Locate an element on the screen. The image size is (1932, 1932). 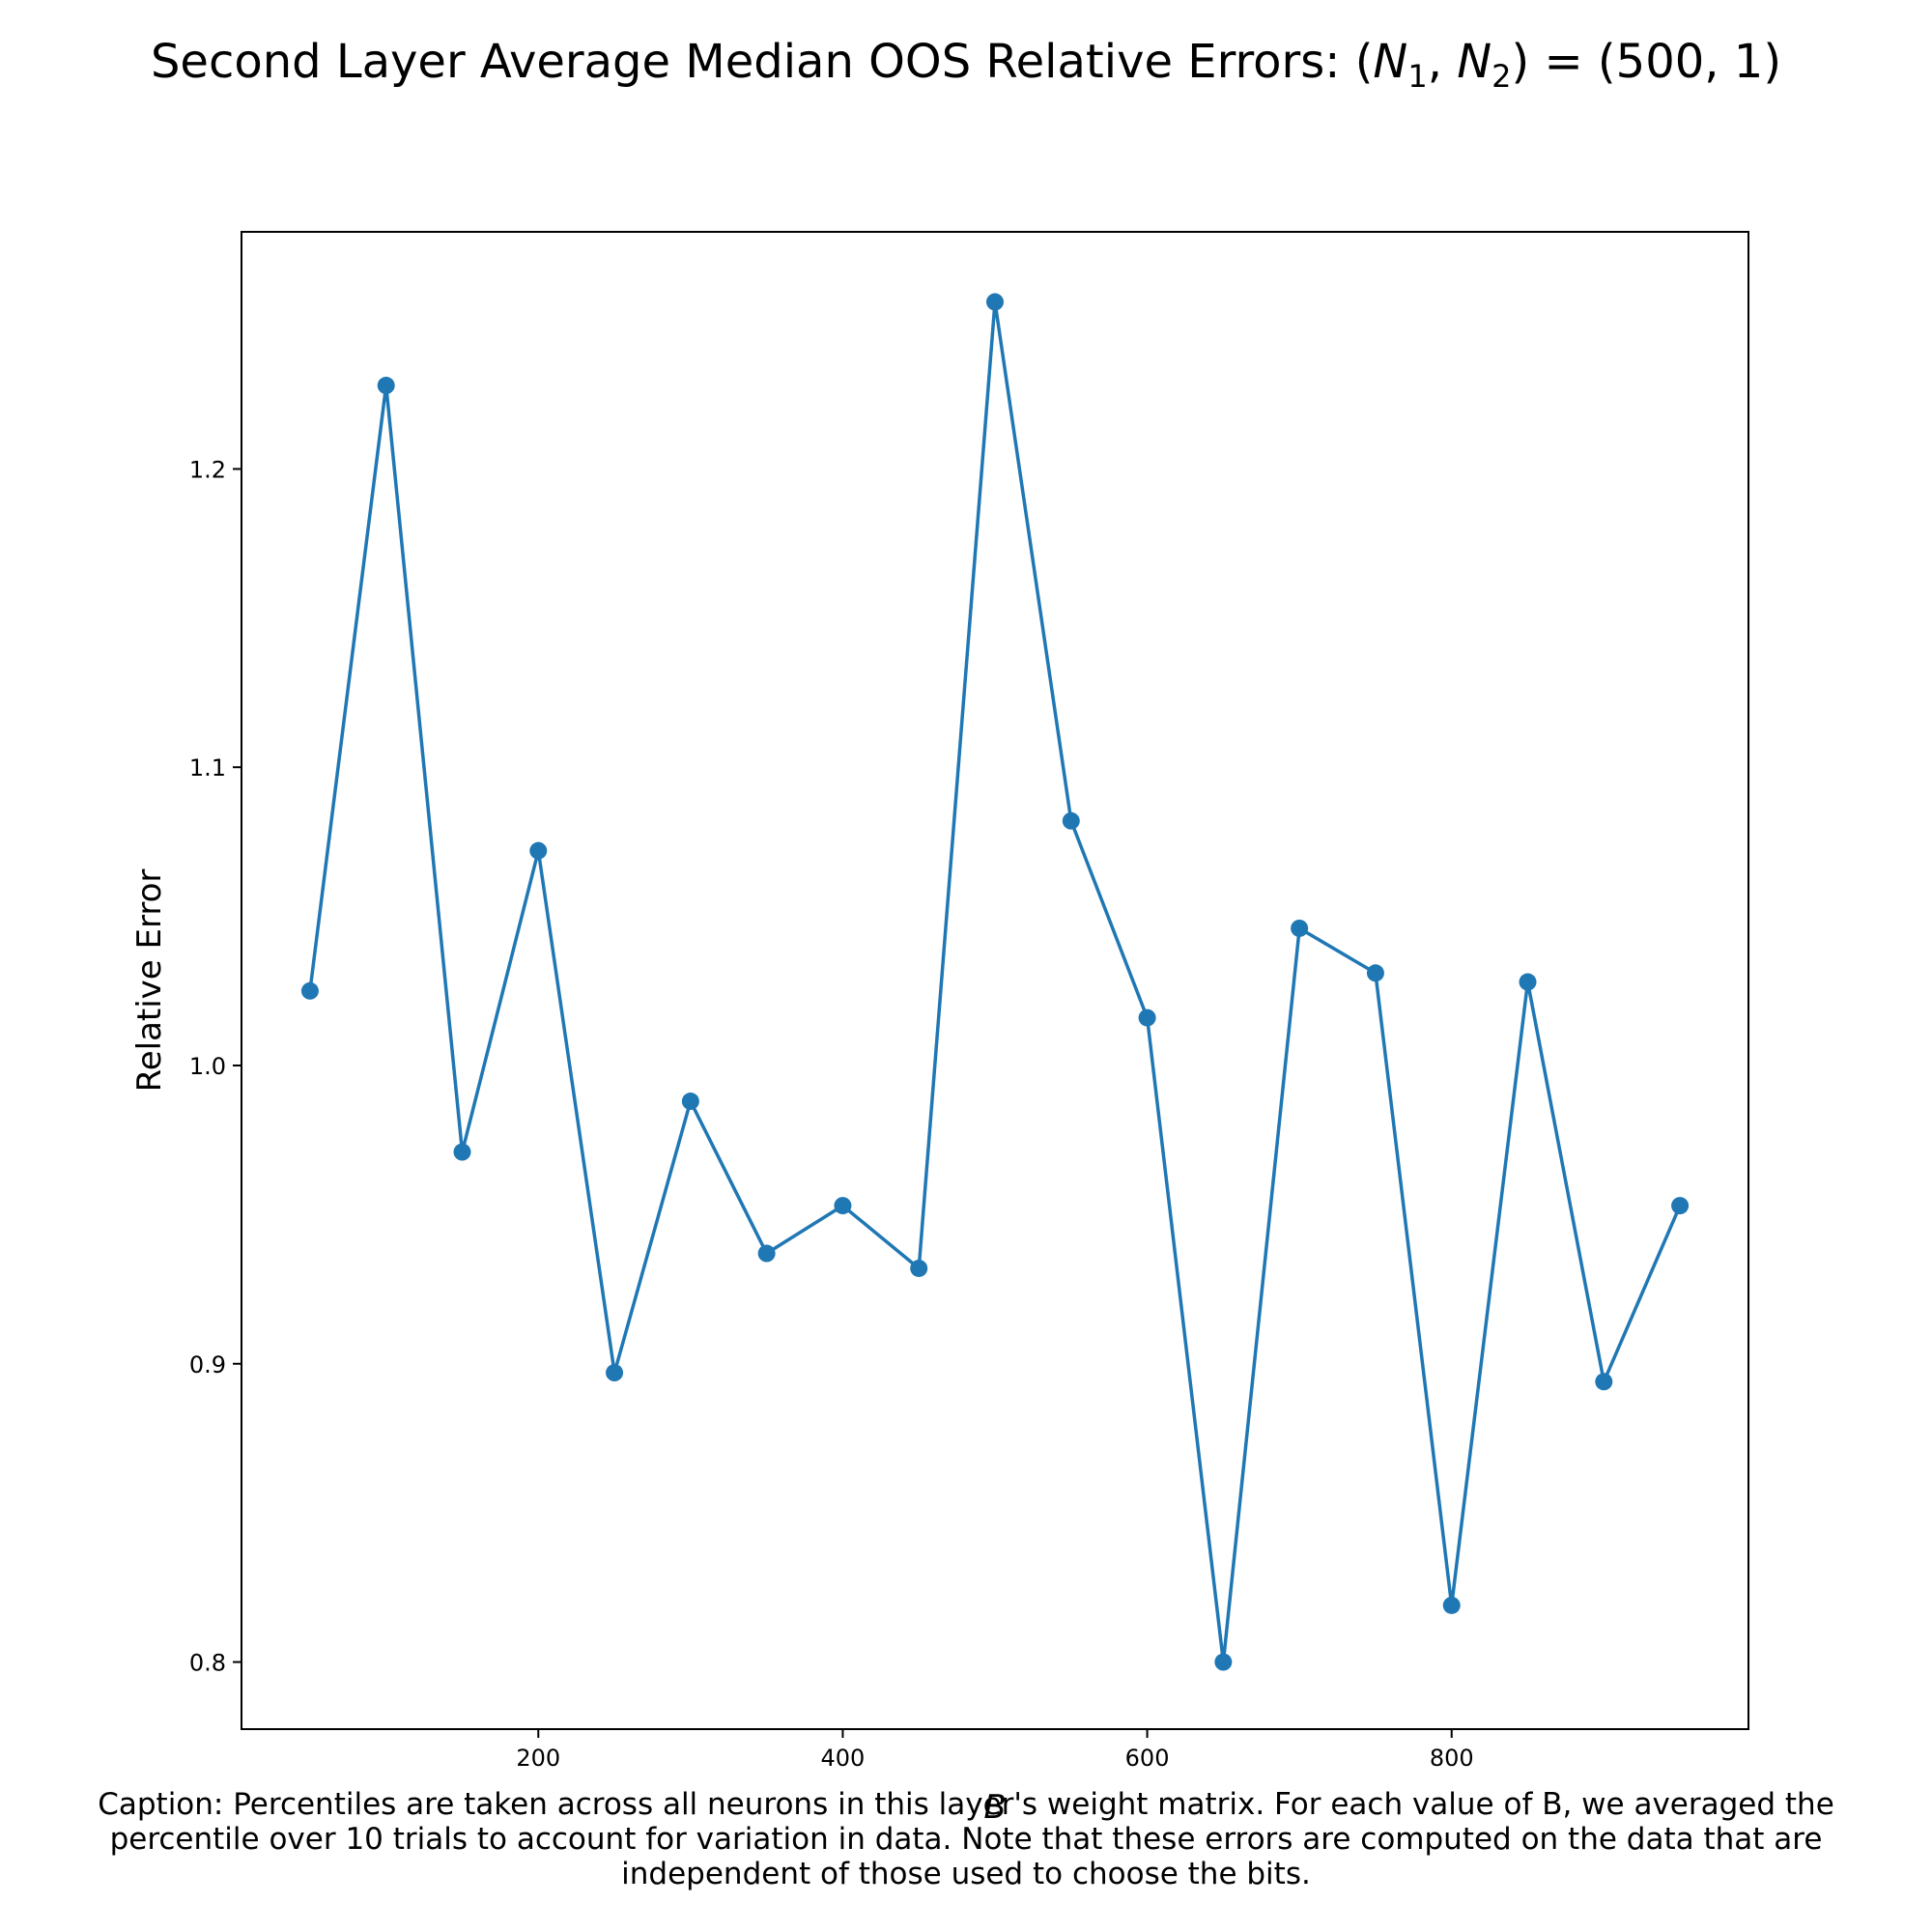
y-axis: 0.8 0.9 1.0 1.1 1.2 is located at coordinates (215, 1066).